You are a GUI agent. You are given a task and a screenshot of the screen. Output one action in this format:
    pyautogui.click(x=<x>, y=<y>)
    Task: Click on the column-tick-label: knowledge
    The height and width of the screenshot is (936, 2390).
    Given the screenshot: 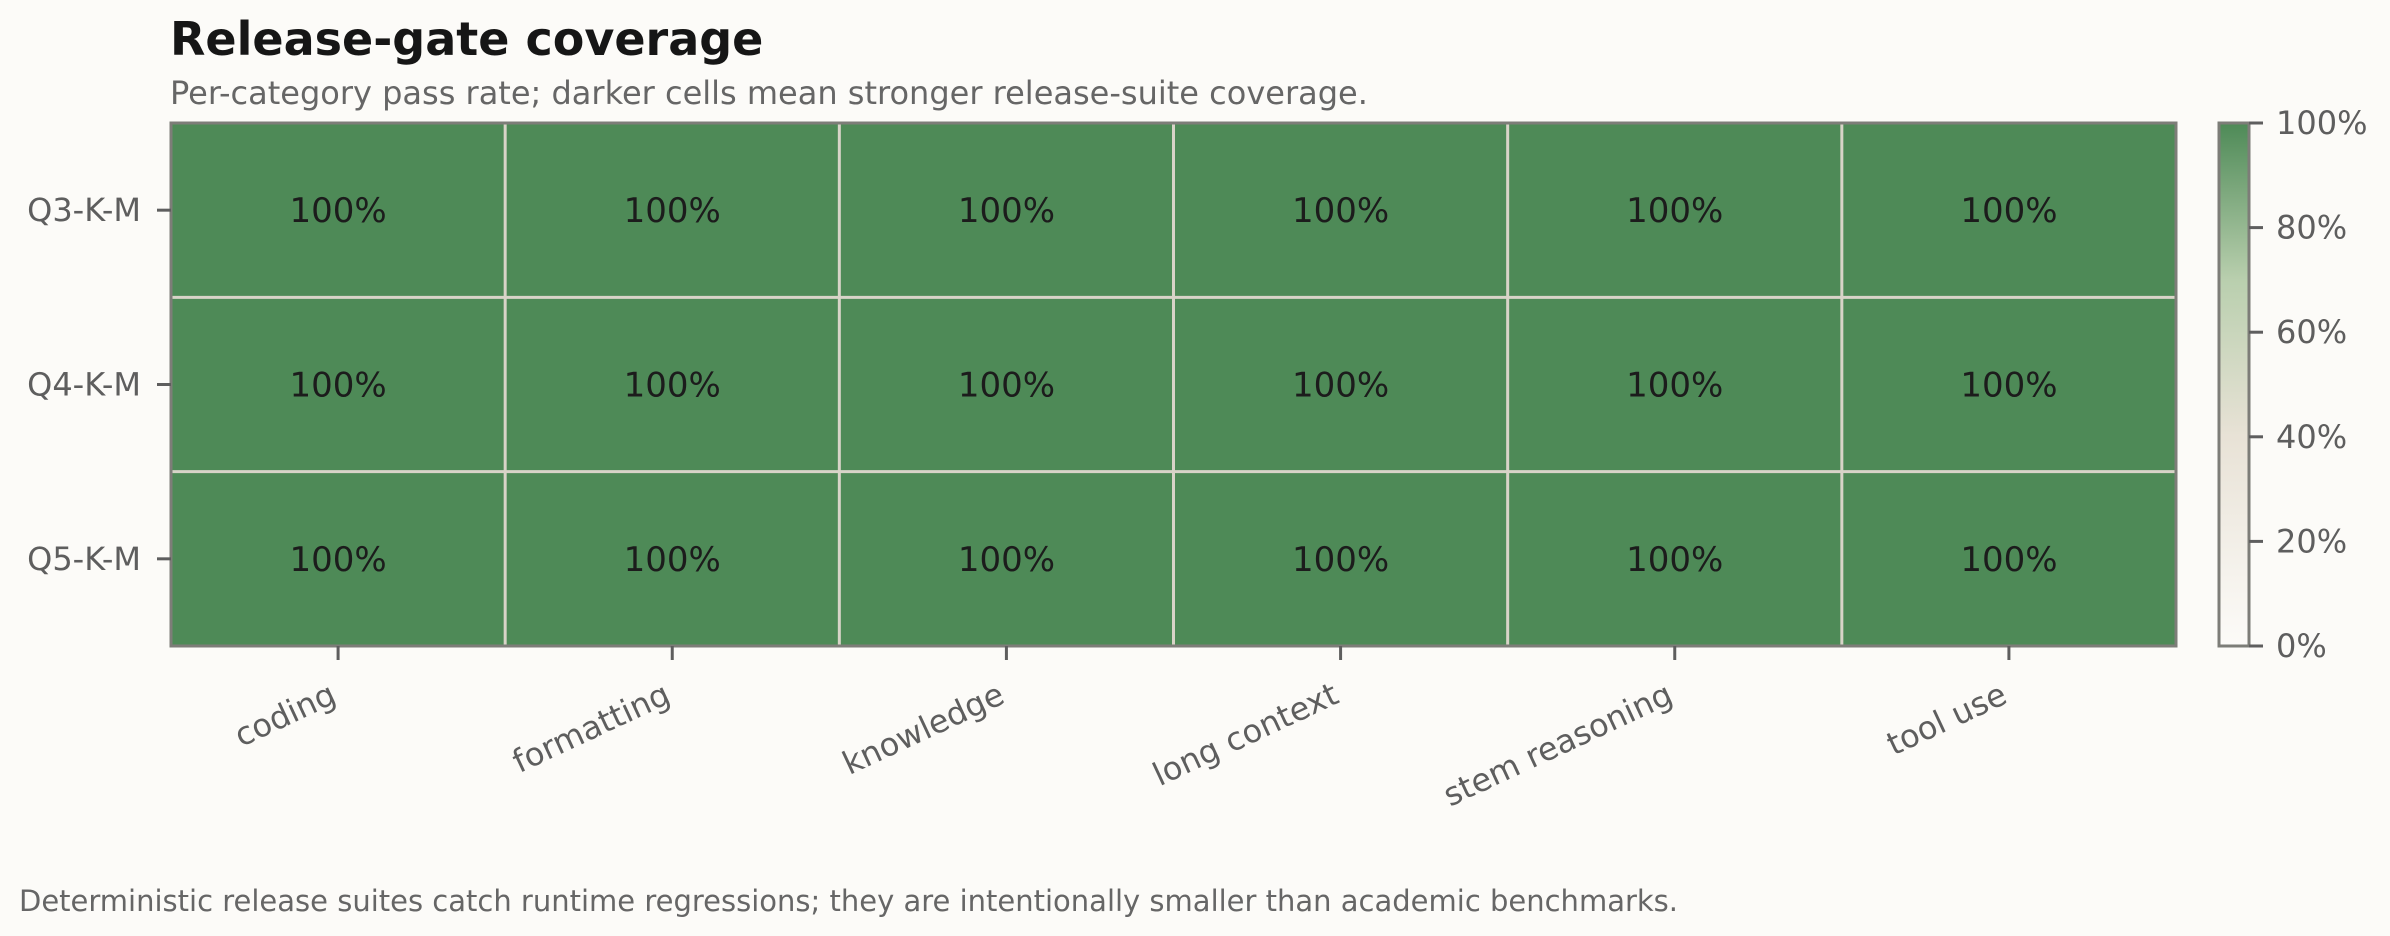 What is the action you would take?
    pyautogui.click(x=923, y=729)
    